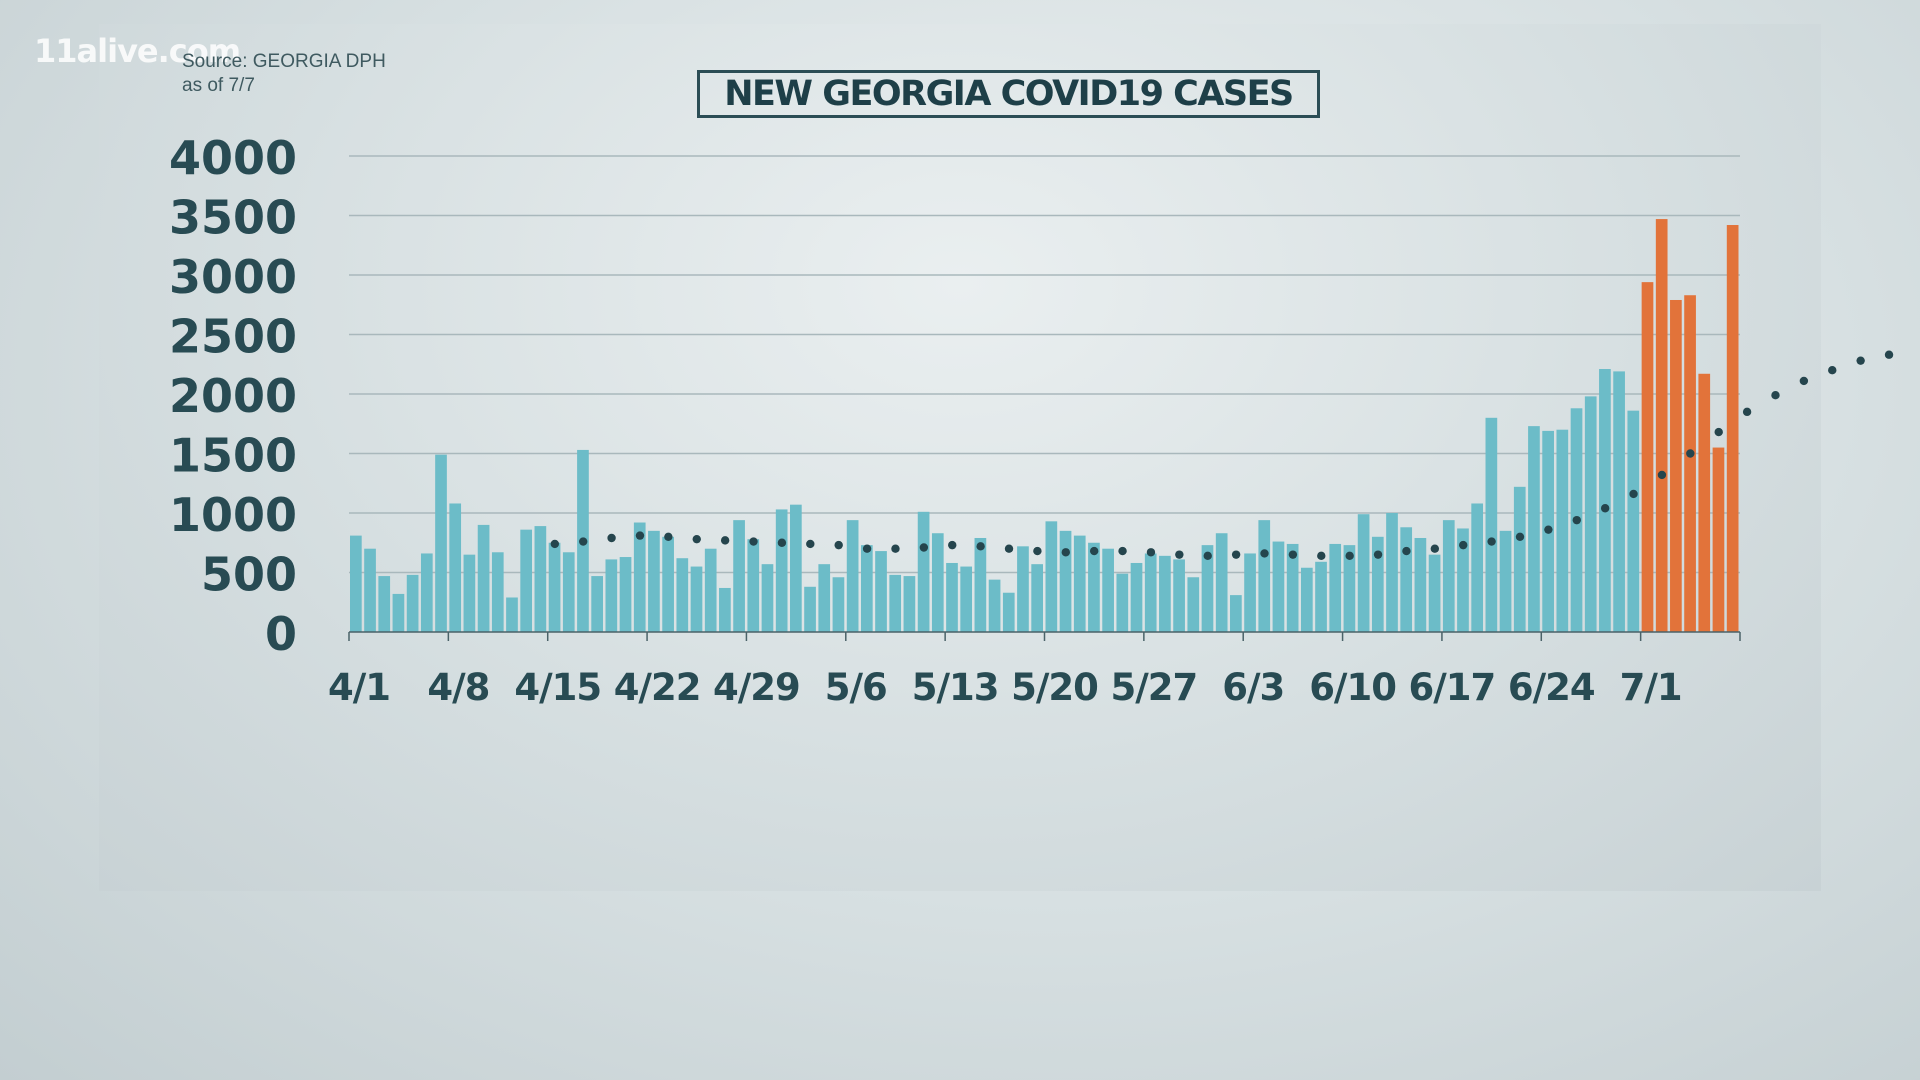 This screenshot has height=1080, width=1920. Describe the element at coordinates (233, 277) in the screenshot. I see `y-tick-label: 3000` at that location.